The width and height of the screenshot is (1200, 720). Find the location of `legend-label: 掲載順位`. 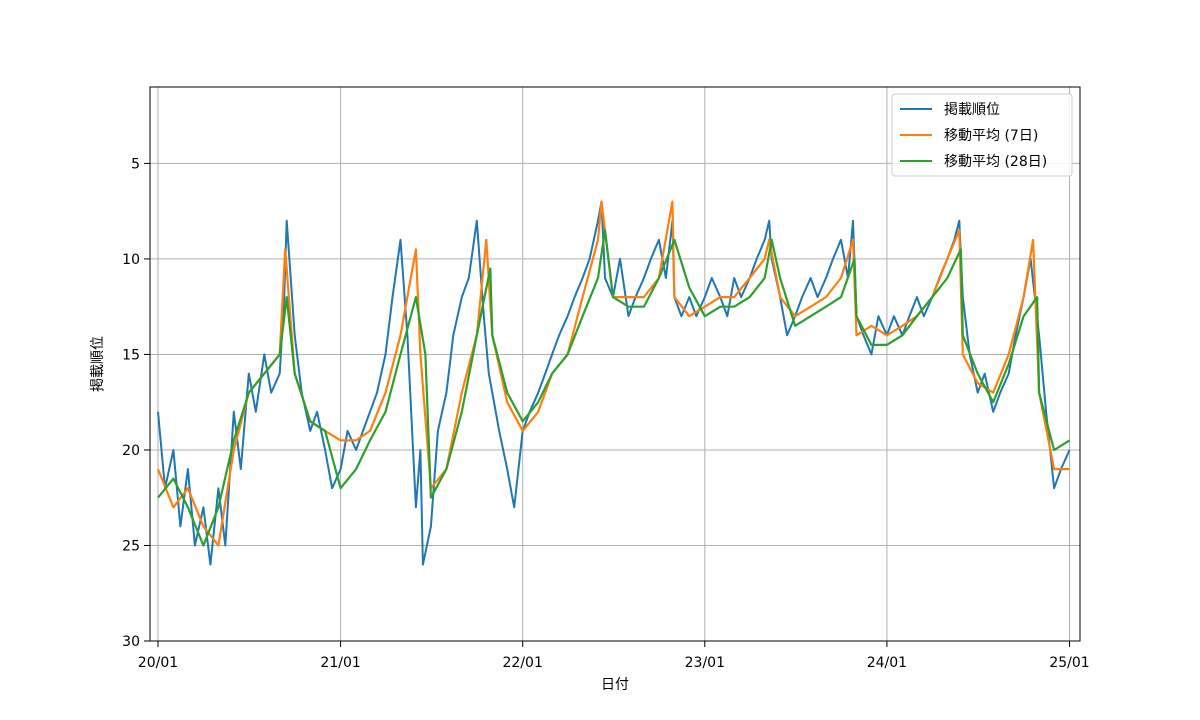

legend-label: 掲載順位 is located at coordinates (972, 110).